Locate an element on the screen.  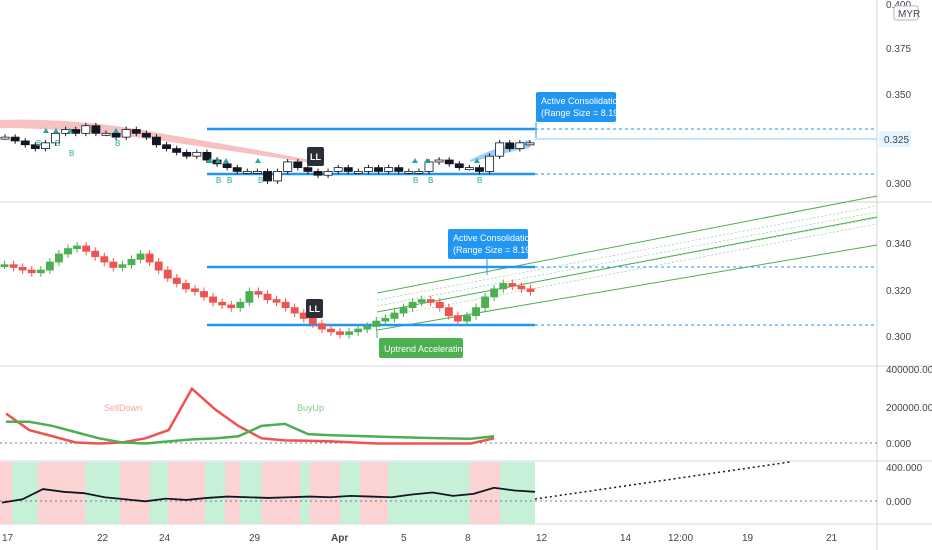
pane1-tick-4: 0.300 is located at coordinates (898, 184).